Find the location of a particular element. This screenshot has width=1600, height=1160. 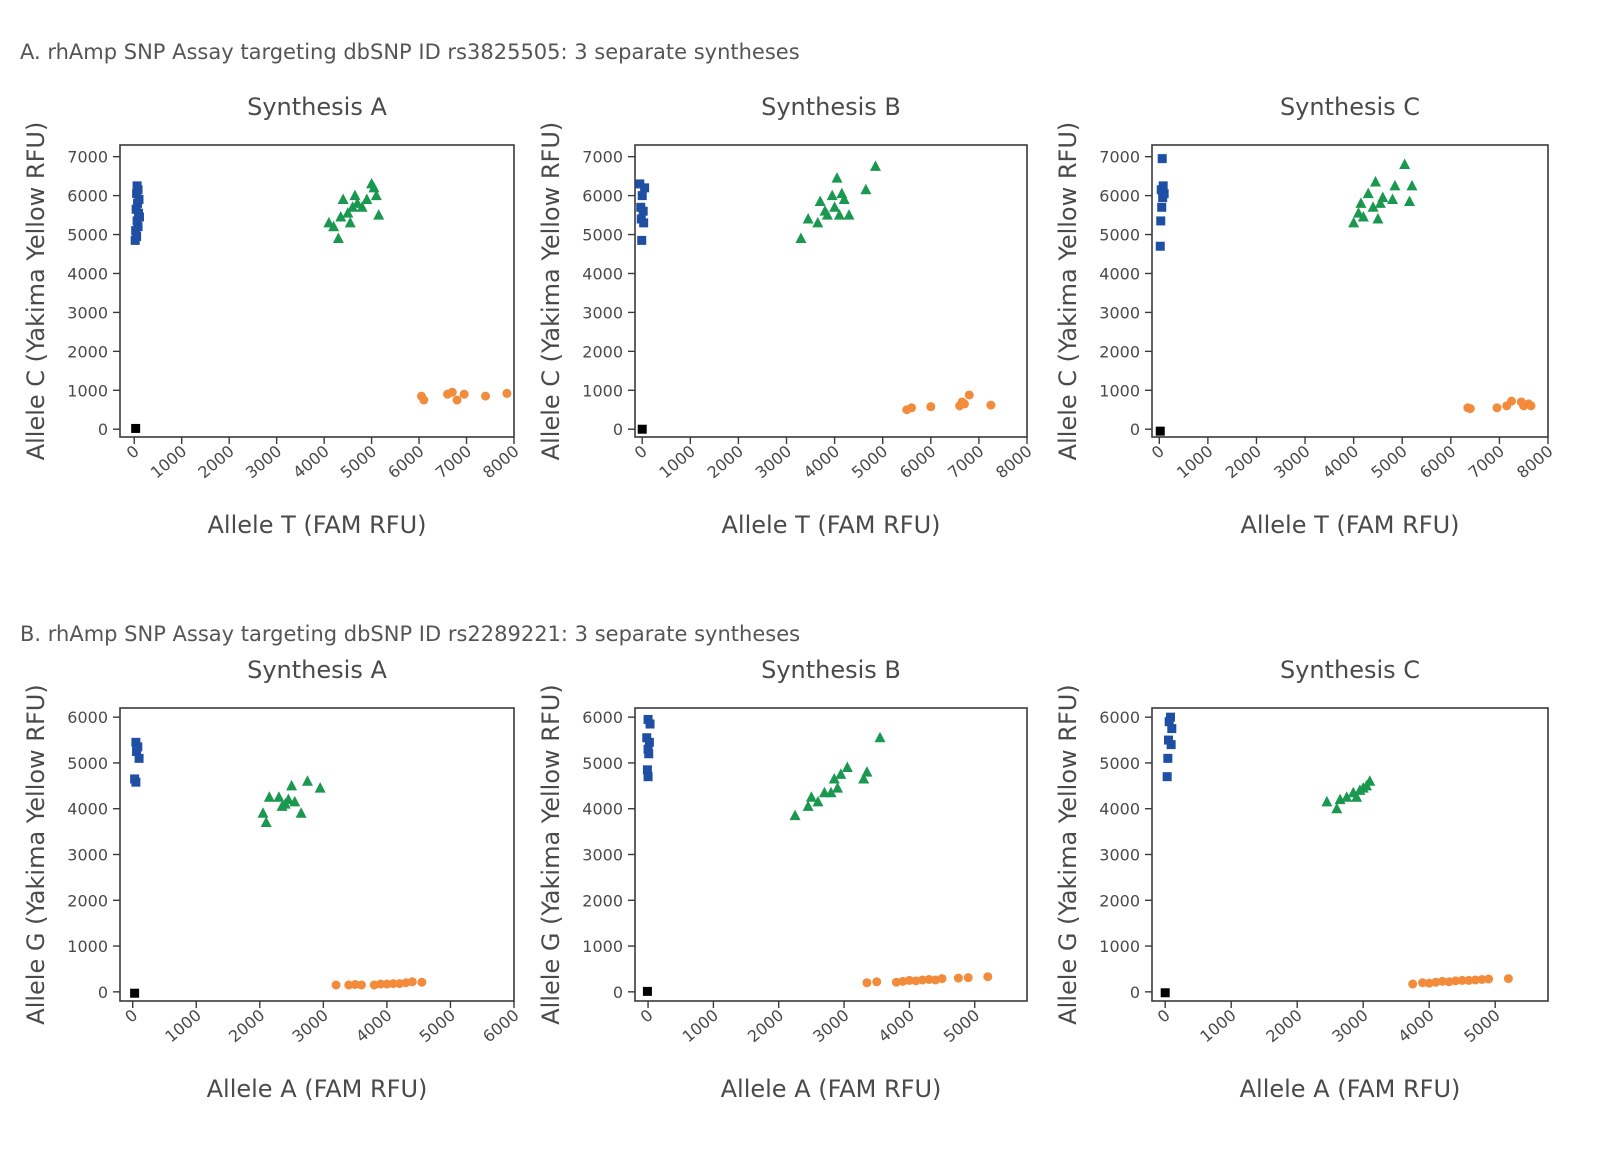

y-tick-label: 2000 is located at coordinates (602, 351).